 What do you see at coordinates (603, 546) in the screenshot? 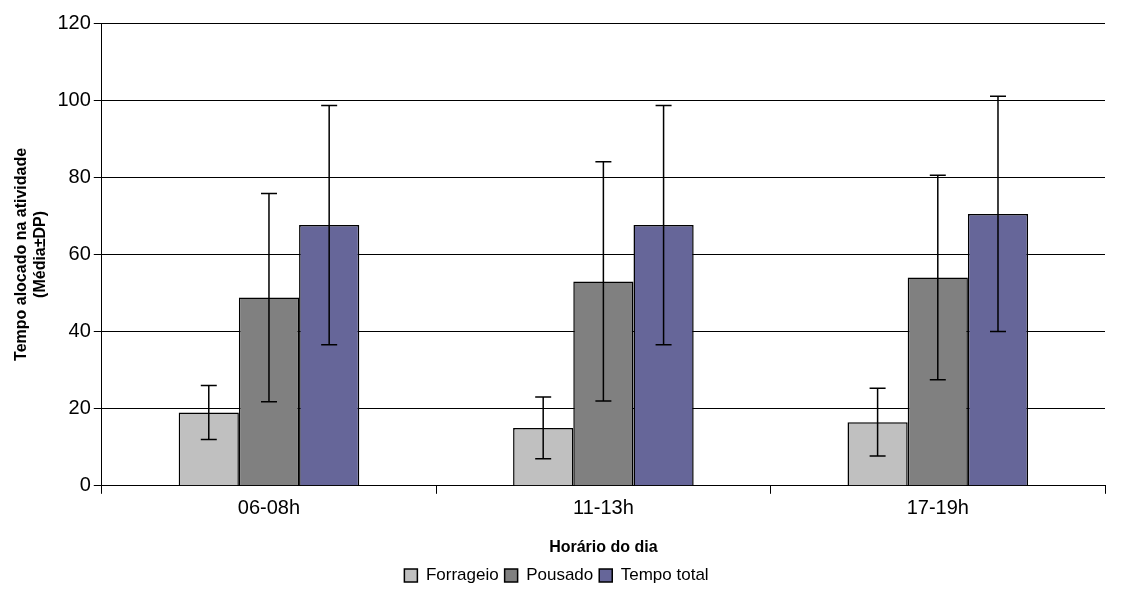
I see `x-axis-title: Horário do dia` at bounding box center [603, 546].